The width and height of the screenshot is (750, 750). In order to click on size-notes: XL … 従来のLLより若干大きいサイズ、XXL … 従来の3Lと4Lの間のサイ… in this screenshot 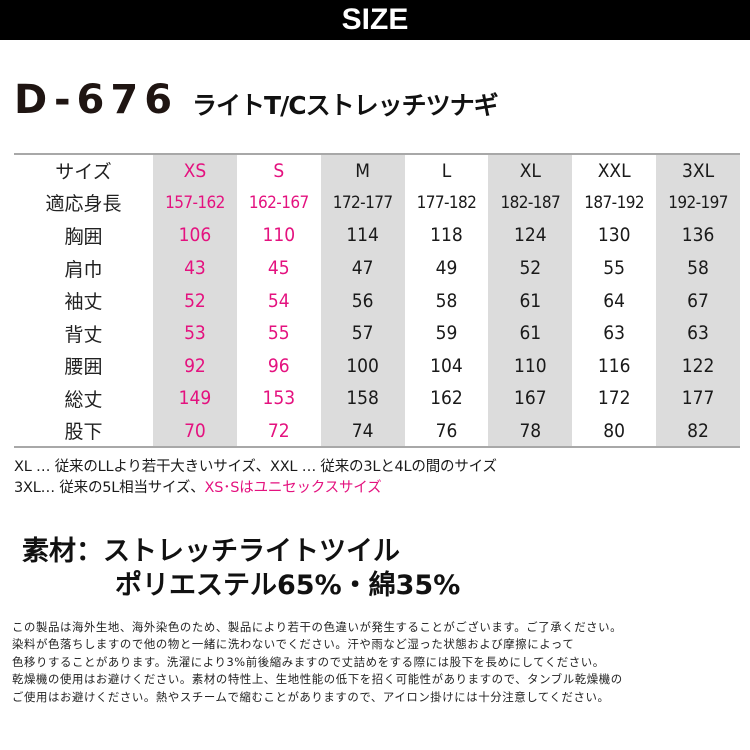, I will do `click(379, 478)`.